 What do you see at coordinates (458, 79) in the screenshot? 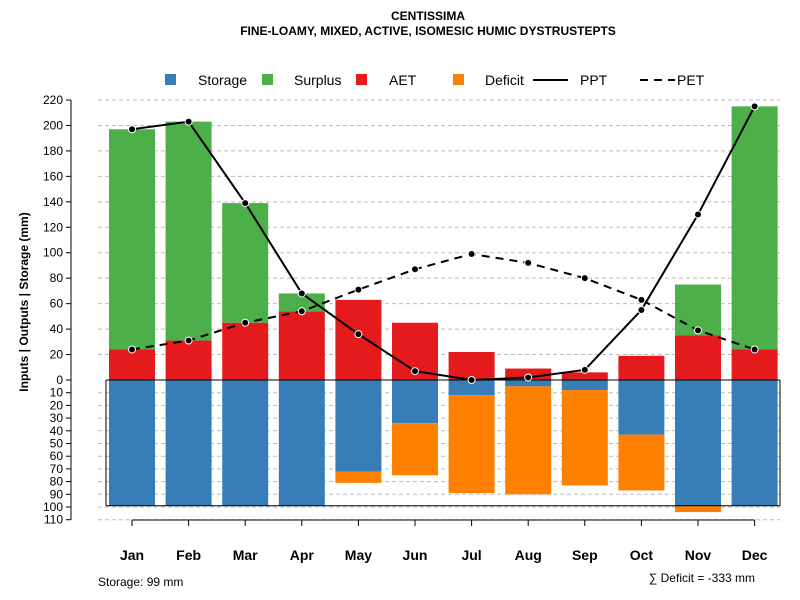
I see `legend-swatch-deficit` at bounding box center [458, 79].